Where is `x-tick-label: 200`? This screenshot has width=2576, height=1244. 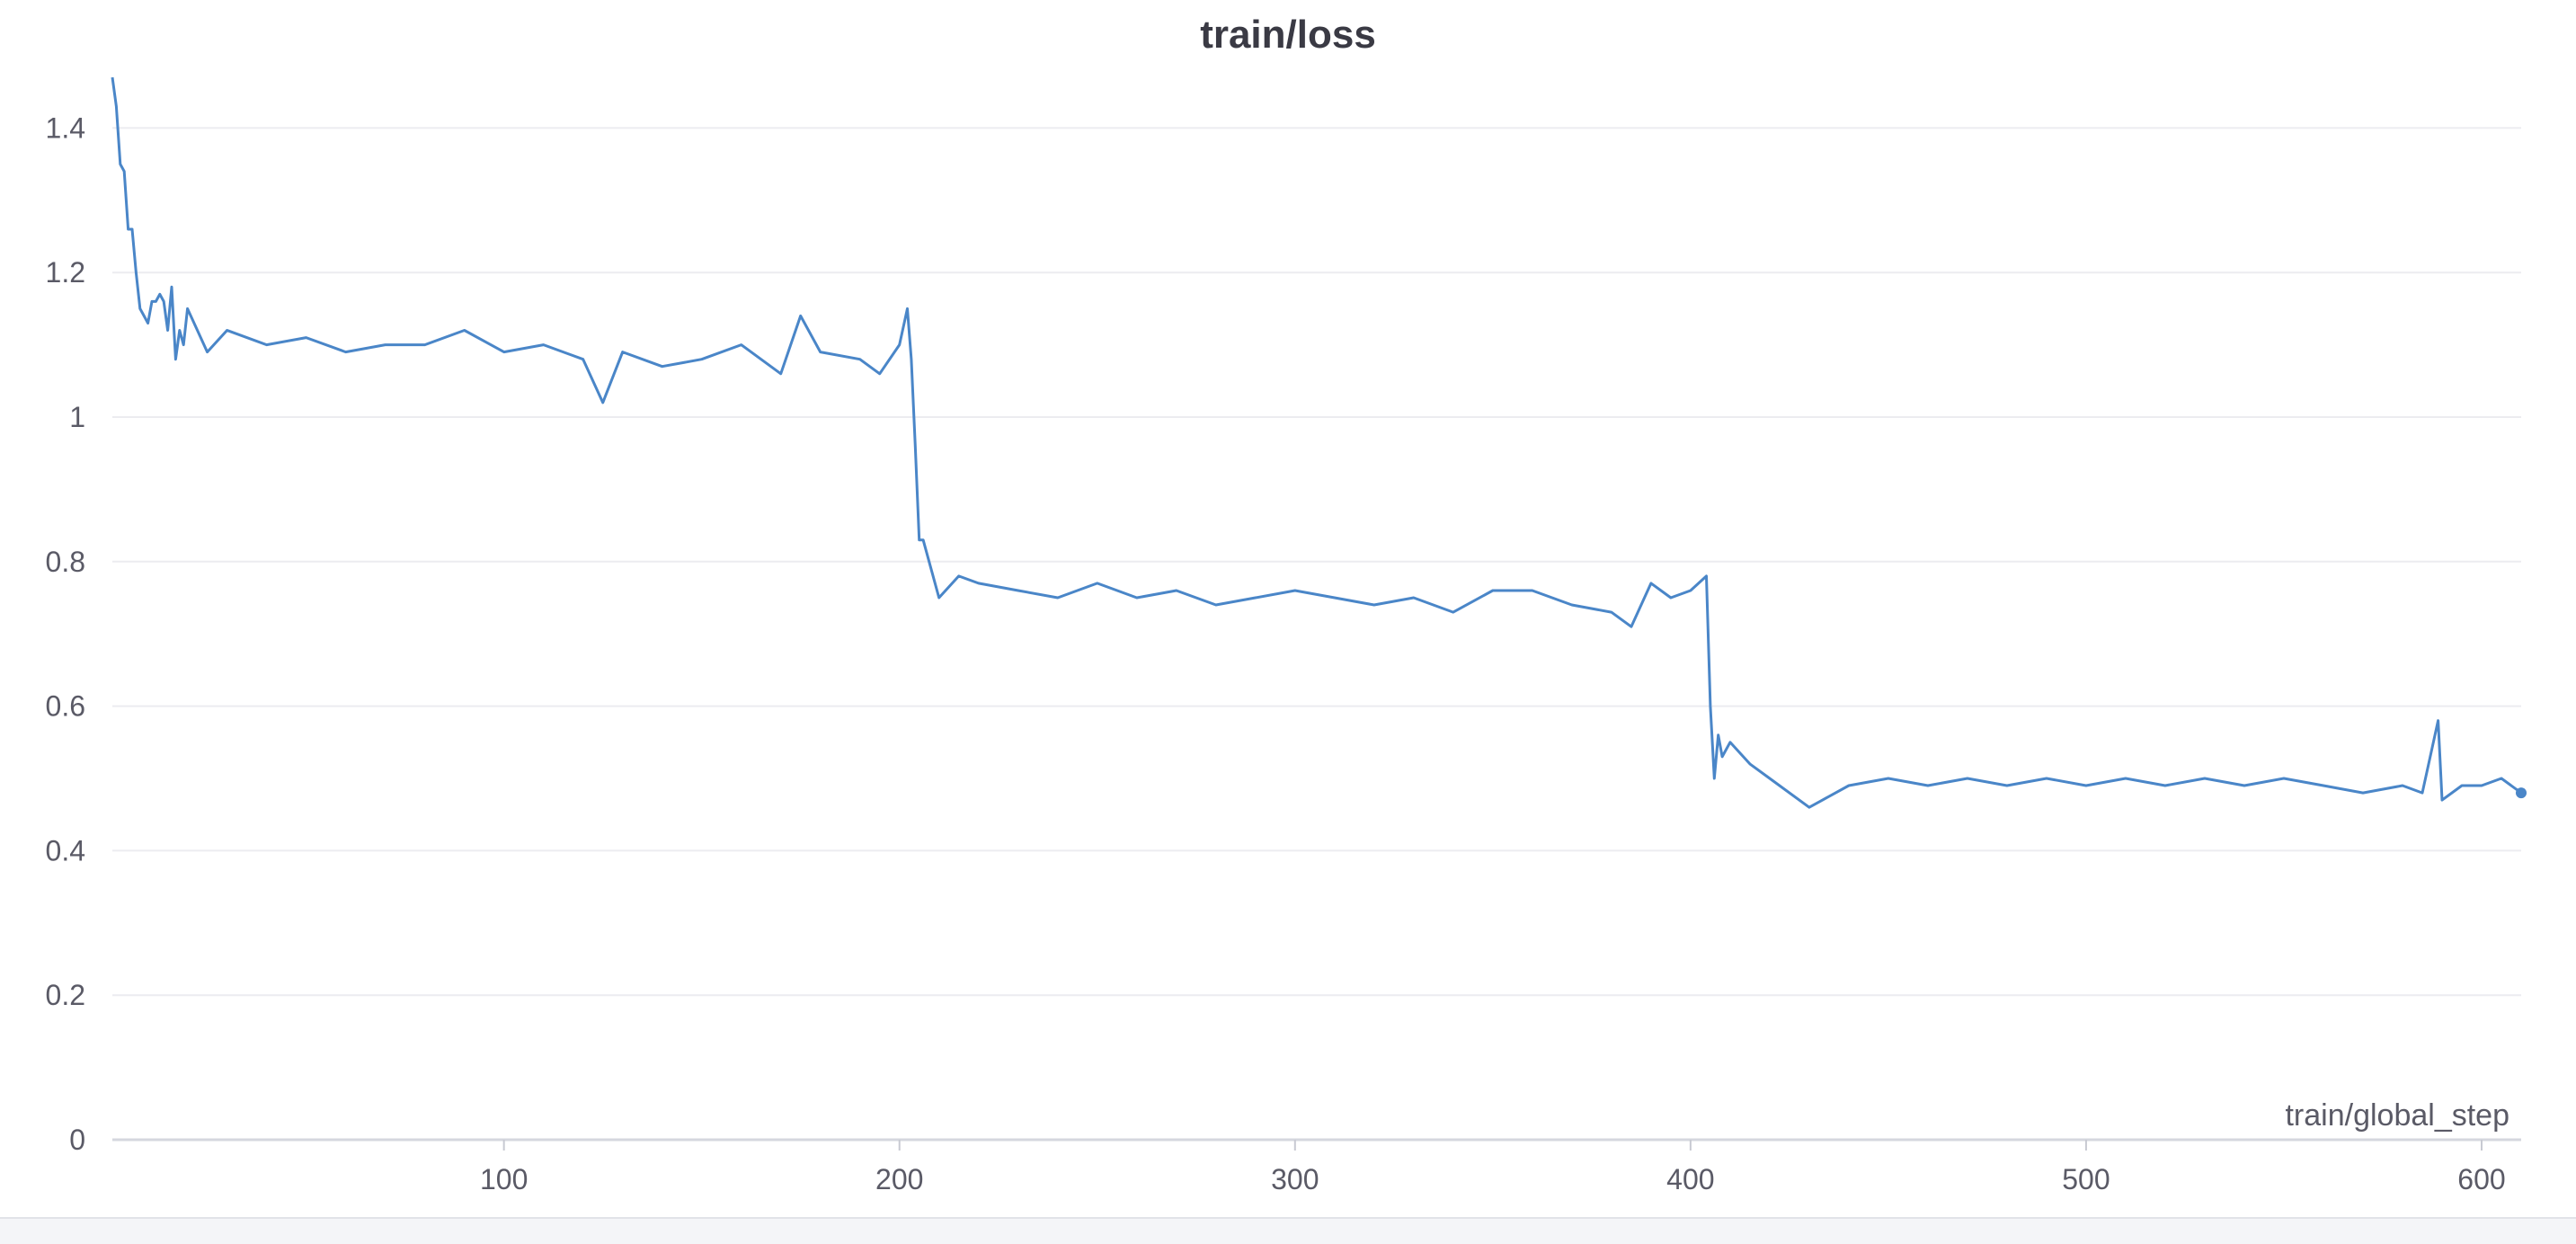
x-tick-label: 200 is located at coordinates (899, 1179).